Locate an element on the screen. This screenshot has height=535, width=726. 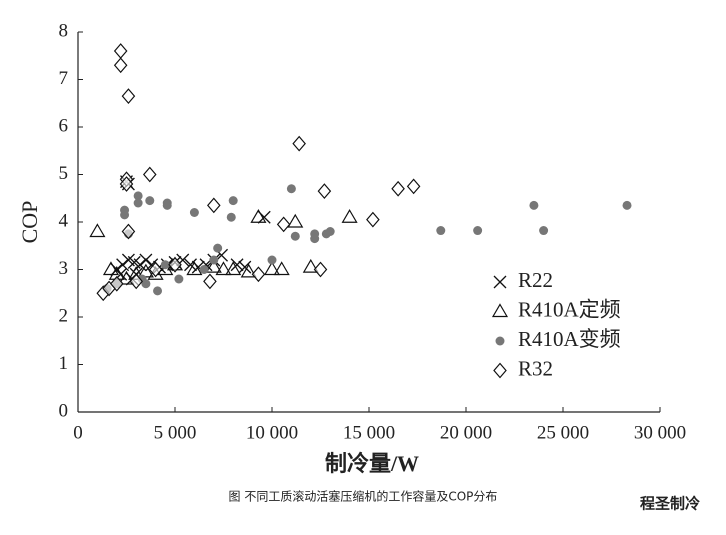
y-tick-label: 8 is located at coordinates (64, 30).